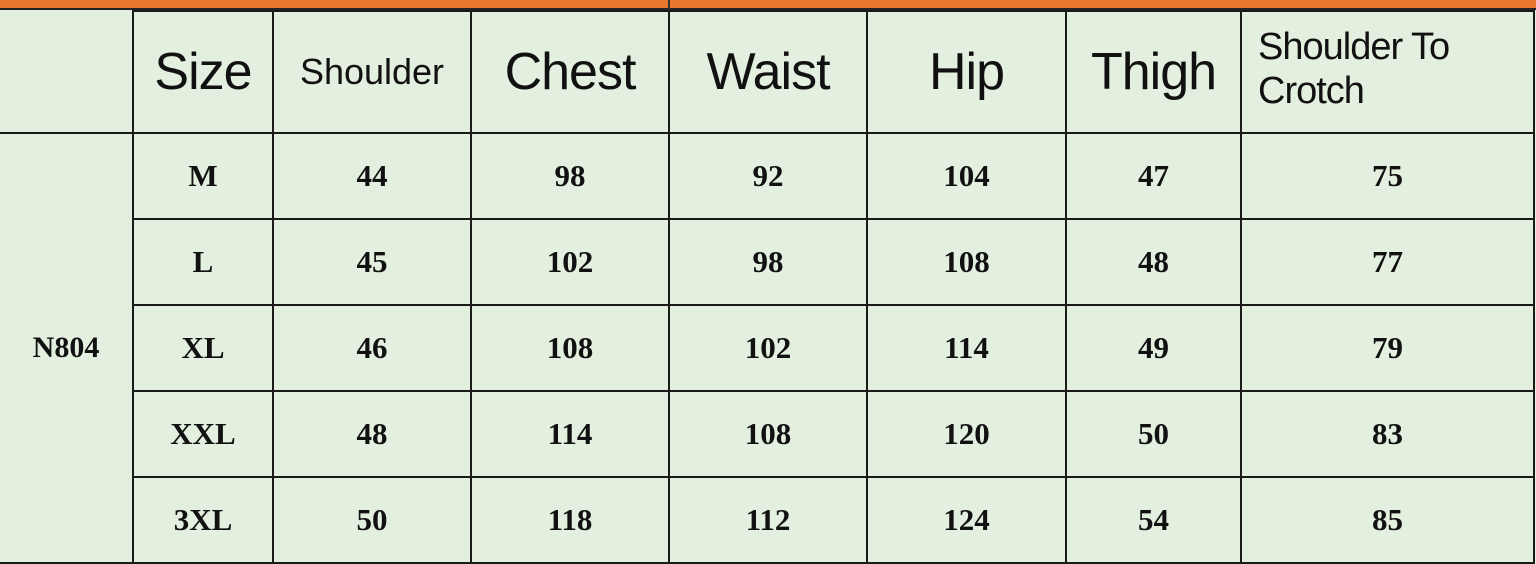  What do you see at coordinates (203, 434) in the screenshot?
I see `size-cell: XXL` at bounding box center [203, 434].